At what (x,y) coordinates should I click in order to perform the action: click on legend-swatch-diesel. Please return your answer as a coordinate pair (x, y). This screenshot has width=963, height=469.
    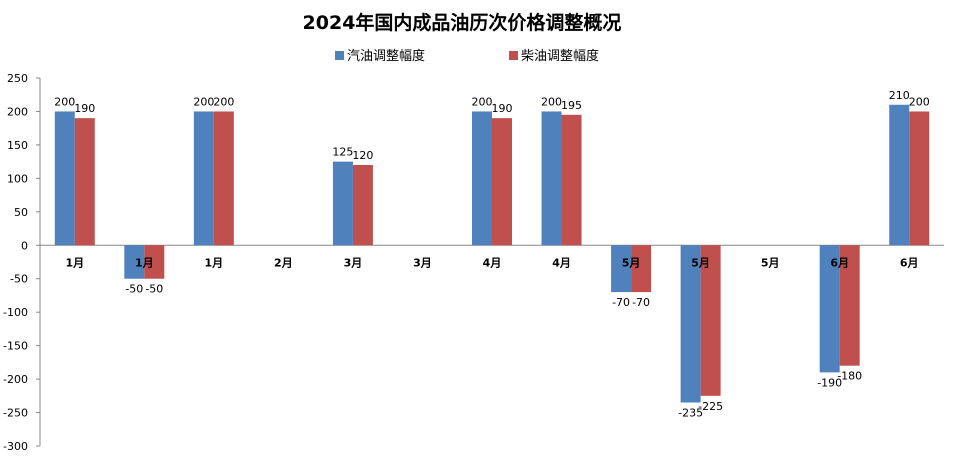
    Looking at the image, I should click on (513, 55).